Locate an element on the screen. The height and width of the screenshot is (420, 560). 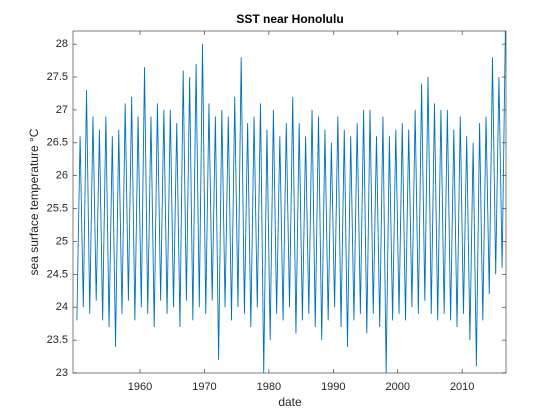
x-tick-label: 2010 is located at coordinates (462, 387).